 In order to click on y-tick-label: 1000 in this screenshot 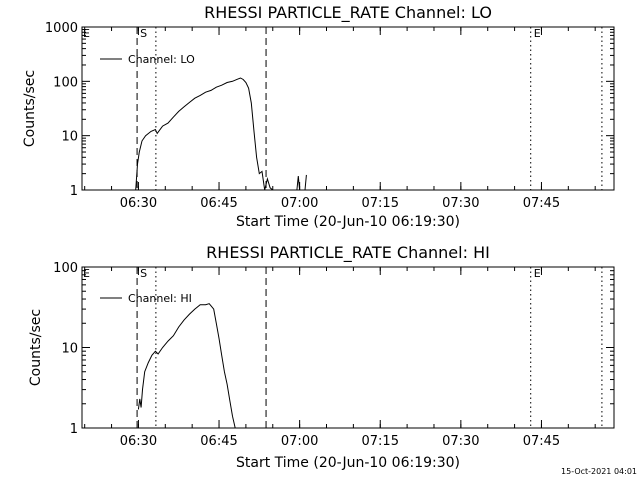, I will do `click(61, 28)`.